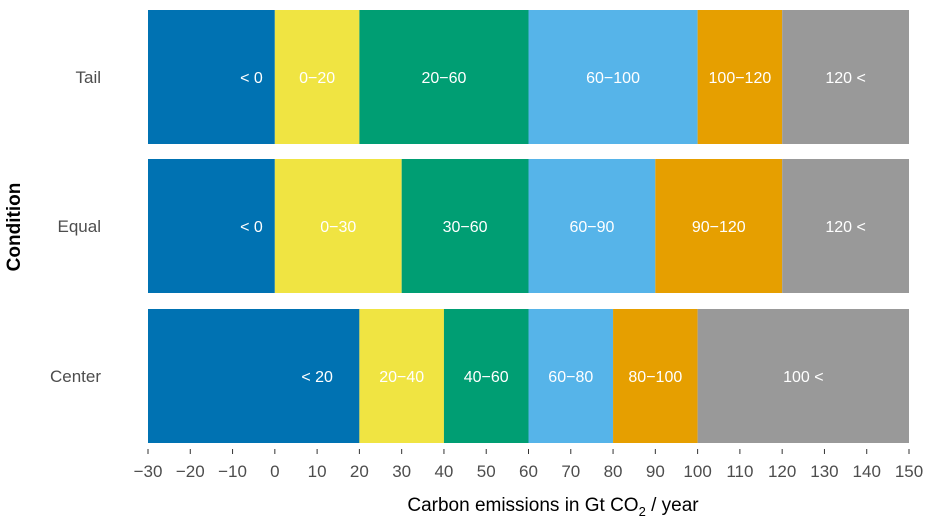 The height and width of the screenshot is (520, 934). Describe the element at coordinates (274, 471) in the screenshot. I see `x-tick-label: 0` at that location.